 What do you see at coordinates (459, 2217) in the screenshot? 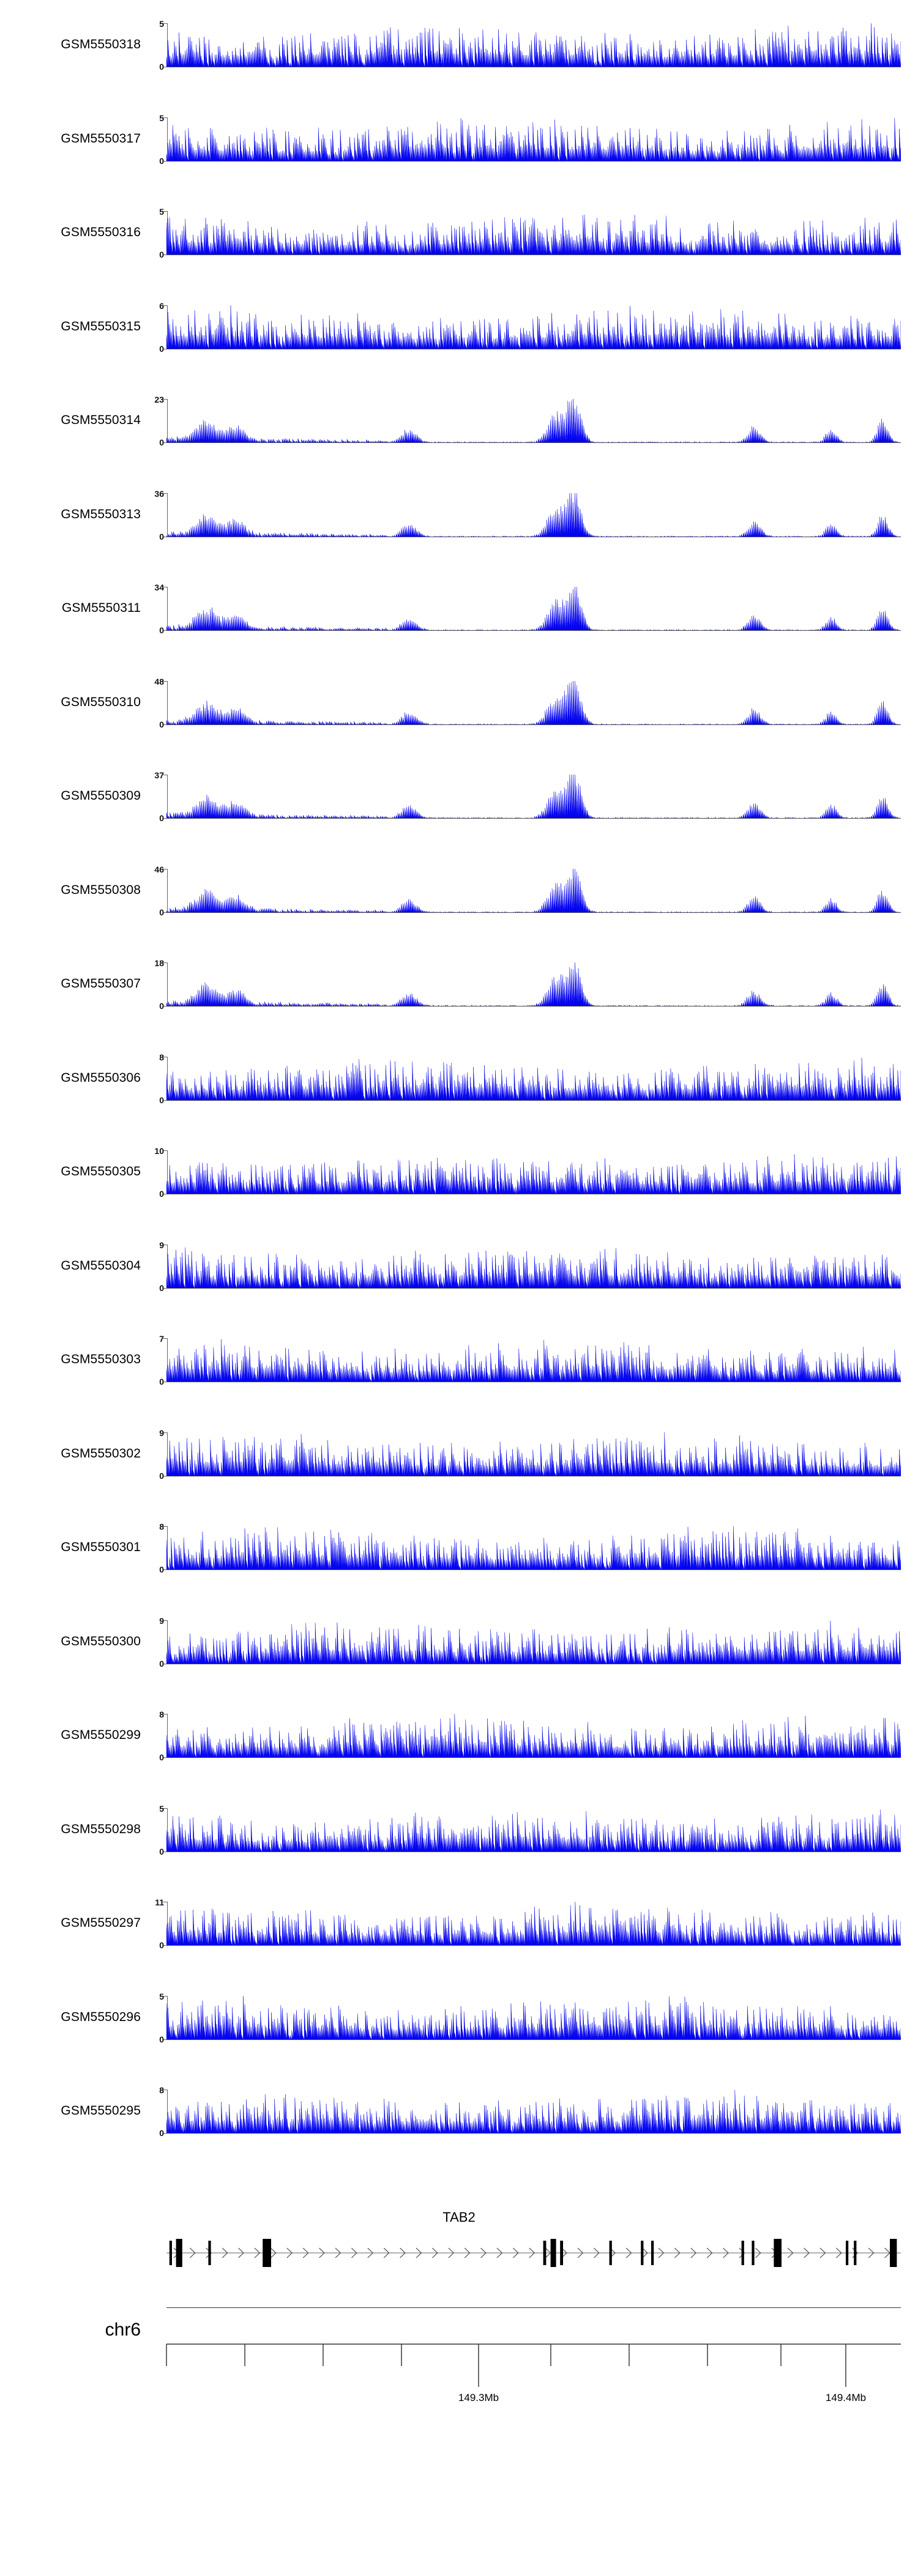
I see `gene-name-label: TAB2` at bounding box center [459, 2217].